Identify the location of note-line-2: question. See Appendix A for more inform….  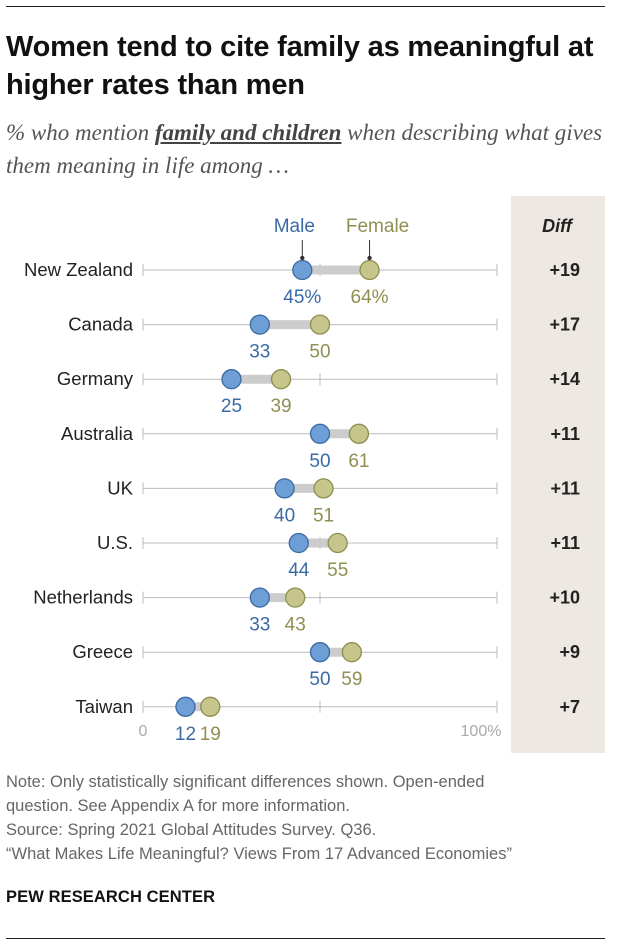
(178, 806).